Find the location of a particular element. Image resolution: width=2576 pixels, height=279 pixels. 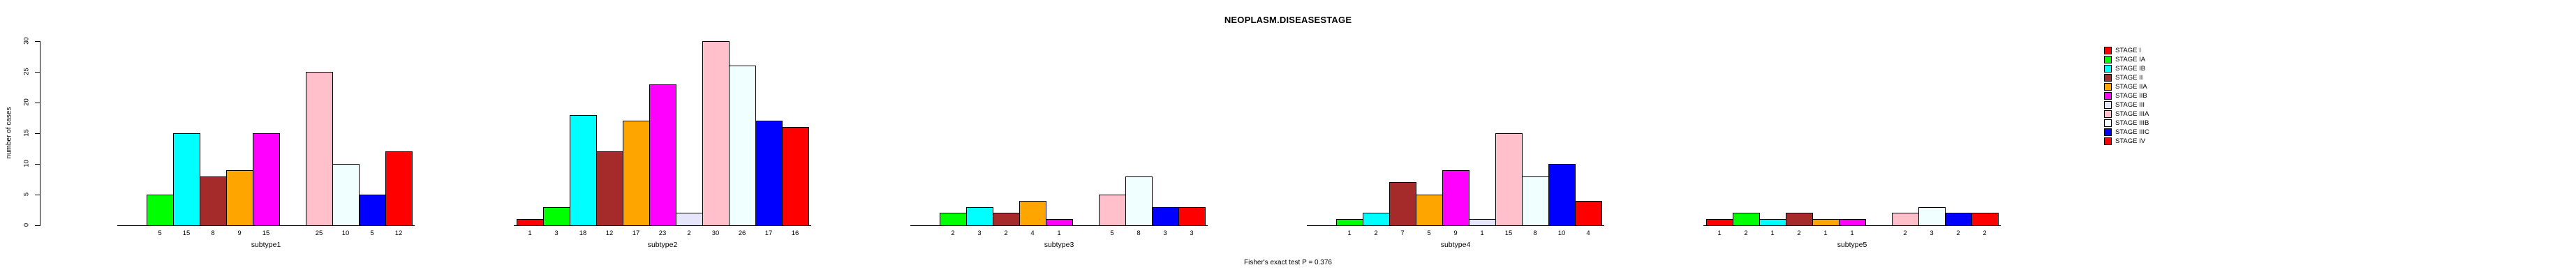

legend-label: STAGE IIA is located at coordinates (2131, 87).